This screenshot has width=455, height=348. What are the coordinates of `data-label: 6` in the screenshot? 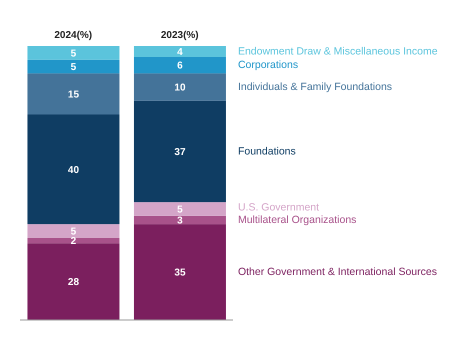 It's located at (180, 66).